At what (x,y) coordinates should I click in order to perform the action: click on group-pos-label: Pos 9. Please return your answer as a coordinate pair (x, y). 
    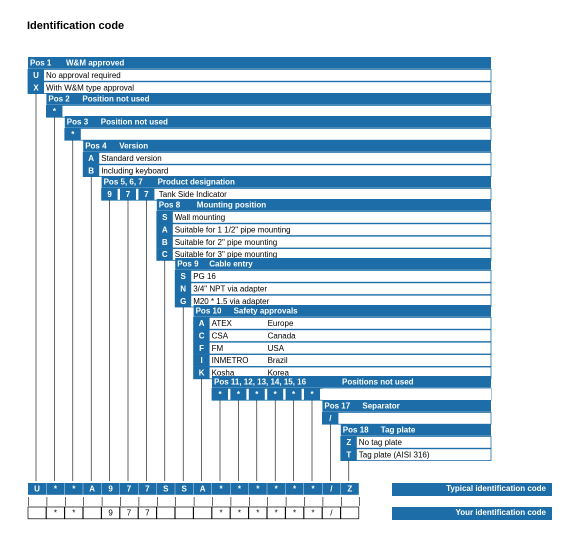
    Looking at the image, I should click on (188, 264).